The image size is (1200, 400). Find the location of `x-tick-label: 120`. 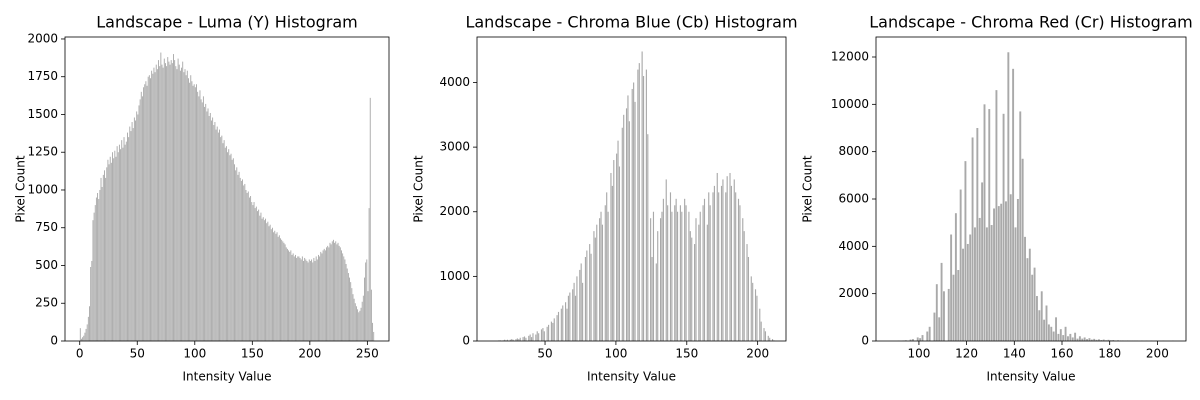

x-tick-label: 120 is located at coordinates (966, 354).